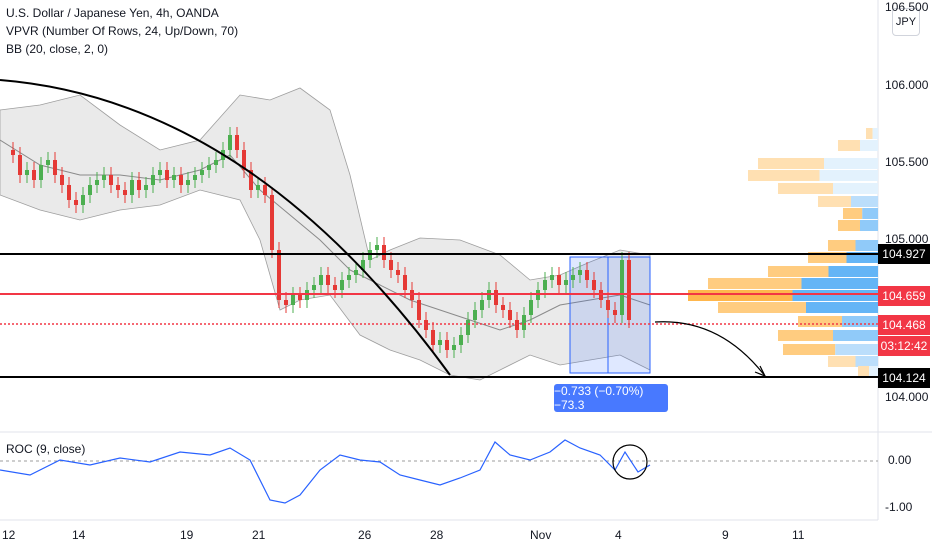  I want to click on roc-legend: ROC (9, close), so click(45, 449).